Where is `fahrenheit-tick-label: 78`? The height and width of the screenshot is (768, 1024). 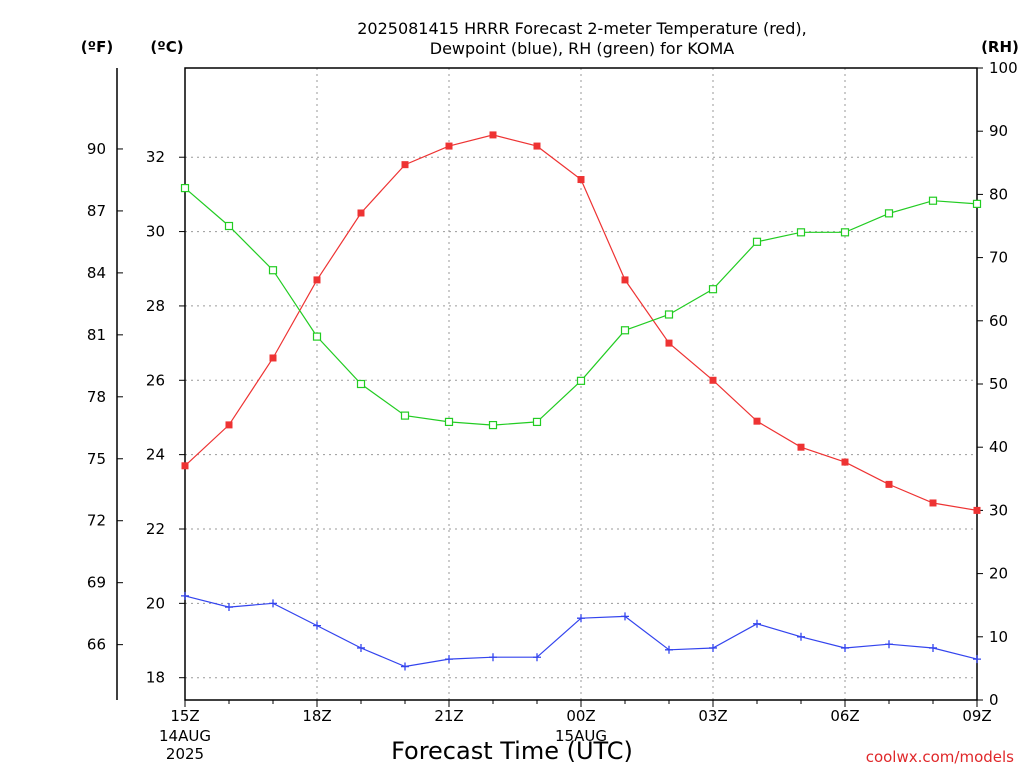
fahrenheit-tick-label: 78 is located at coordinates (96, 397).